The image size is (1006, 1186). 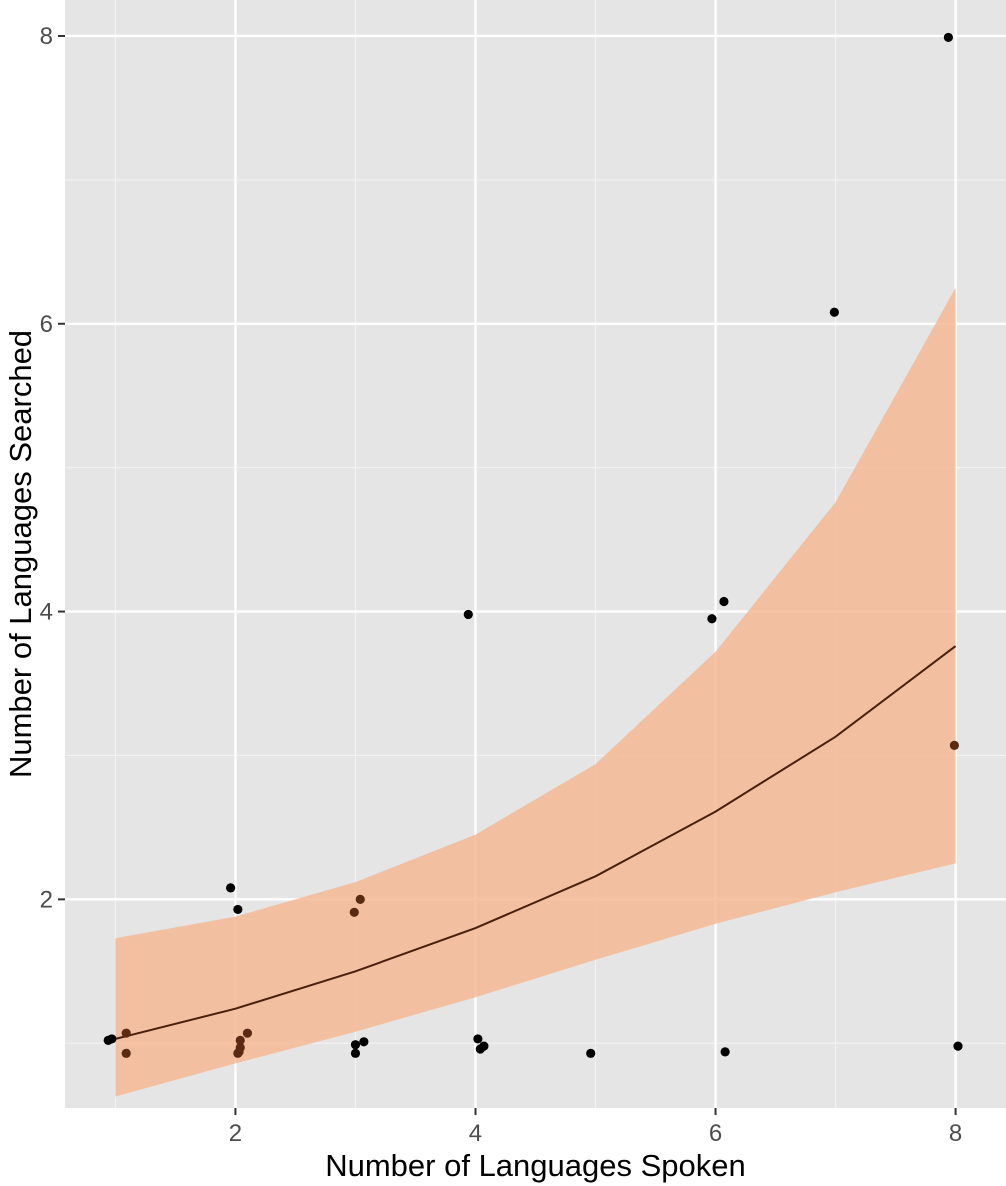 What do you see at coordinates (235, 1133) in the screenshot?
I see `x-tick-label: 2` at bounding box center [235, 1133].